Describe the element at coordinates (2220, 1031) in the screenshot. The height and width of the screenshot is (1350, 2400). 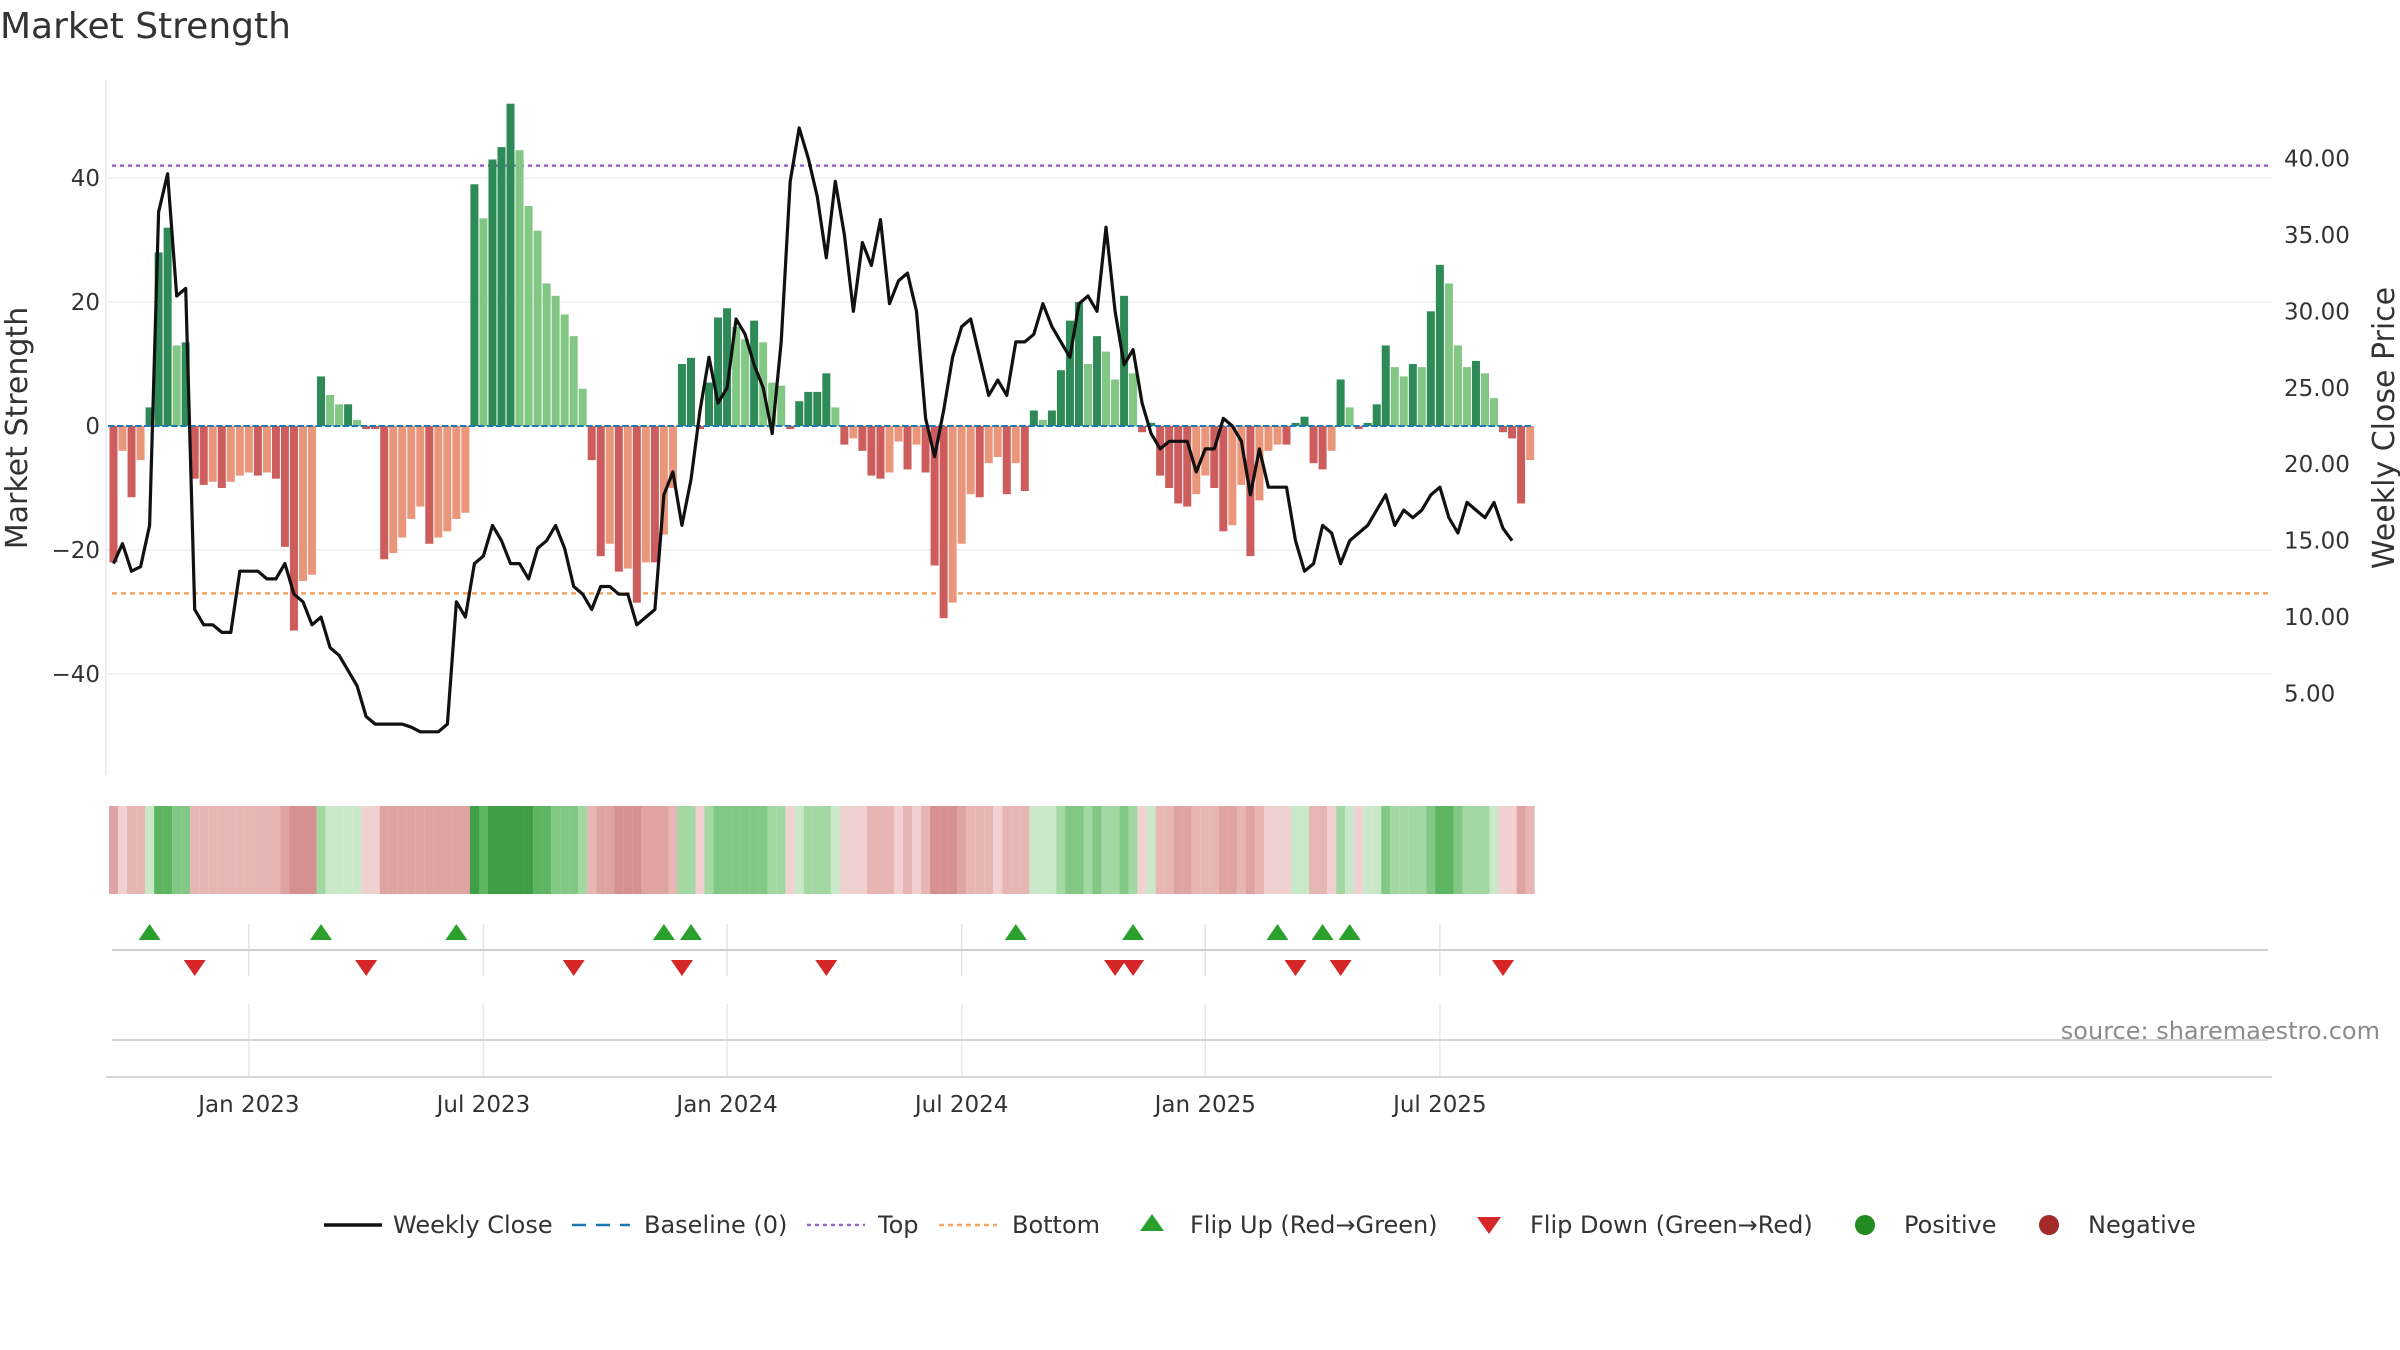
I see `source-credit: source: sharemaestro.com` at that location.